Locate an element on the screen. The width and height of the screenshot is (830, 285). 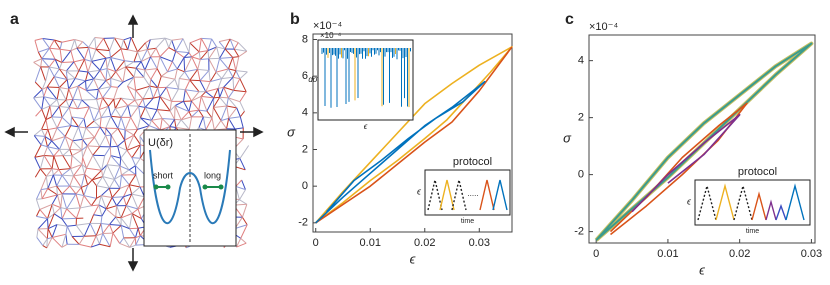
y-tick-label: 2 is located at coordinates (305, 149).